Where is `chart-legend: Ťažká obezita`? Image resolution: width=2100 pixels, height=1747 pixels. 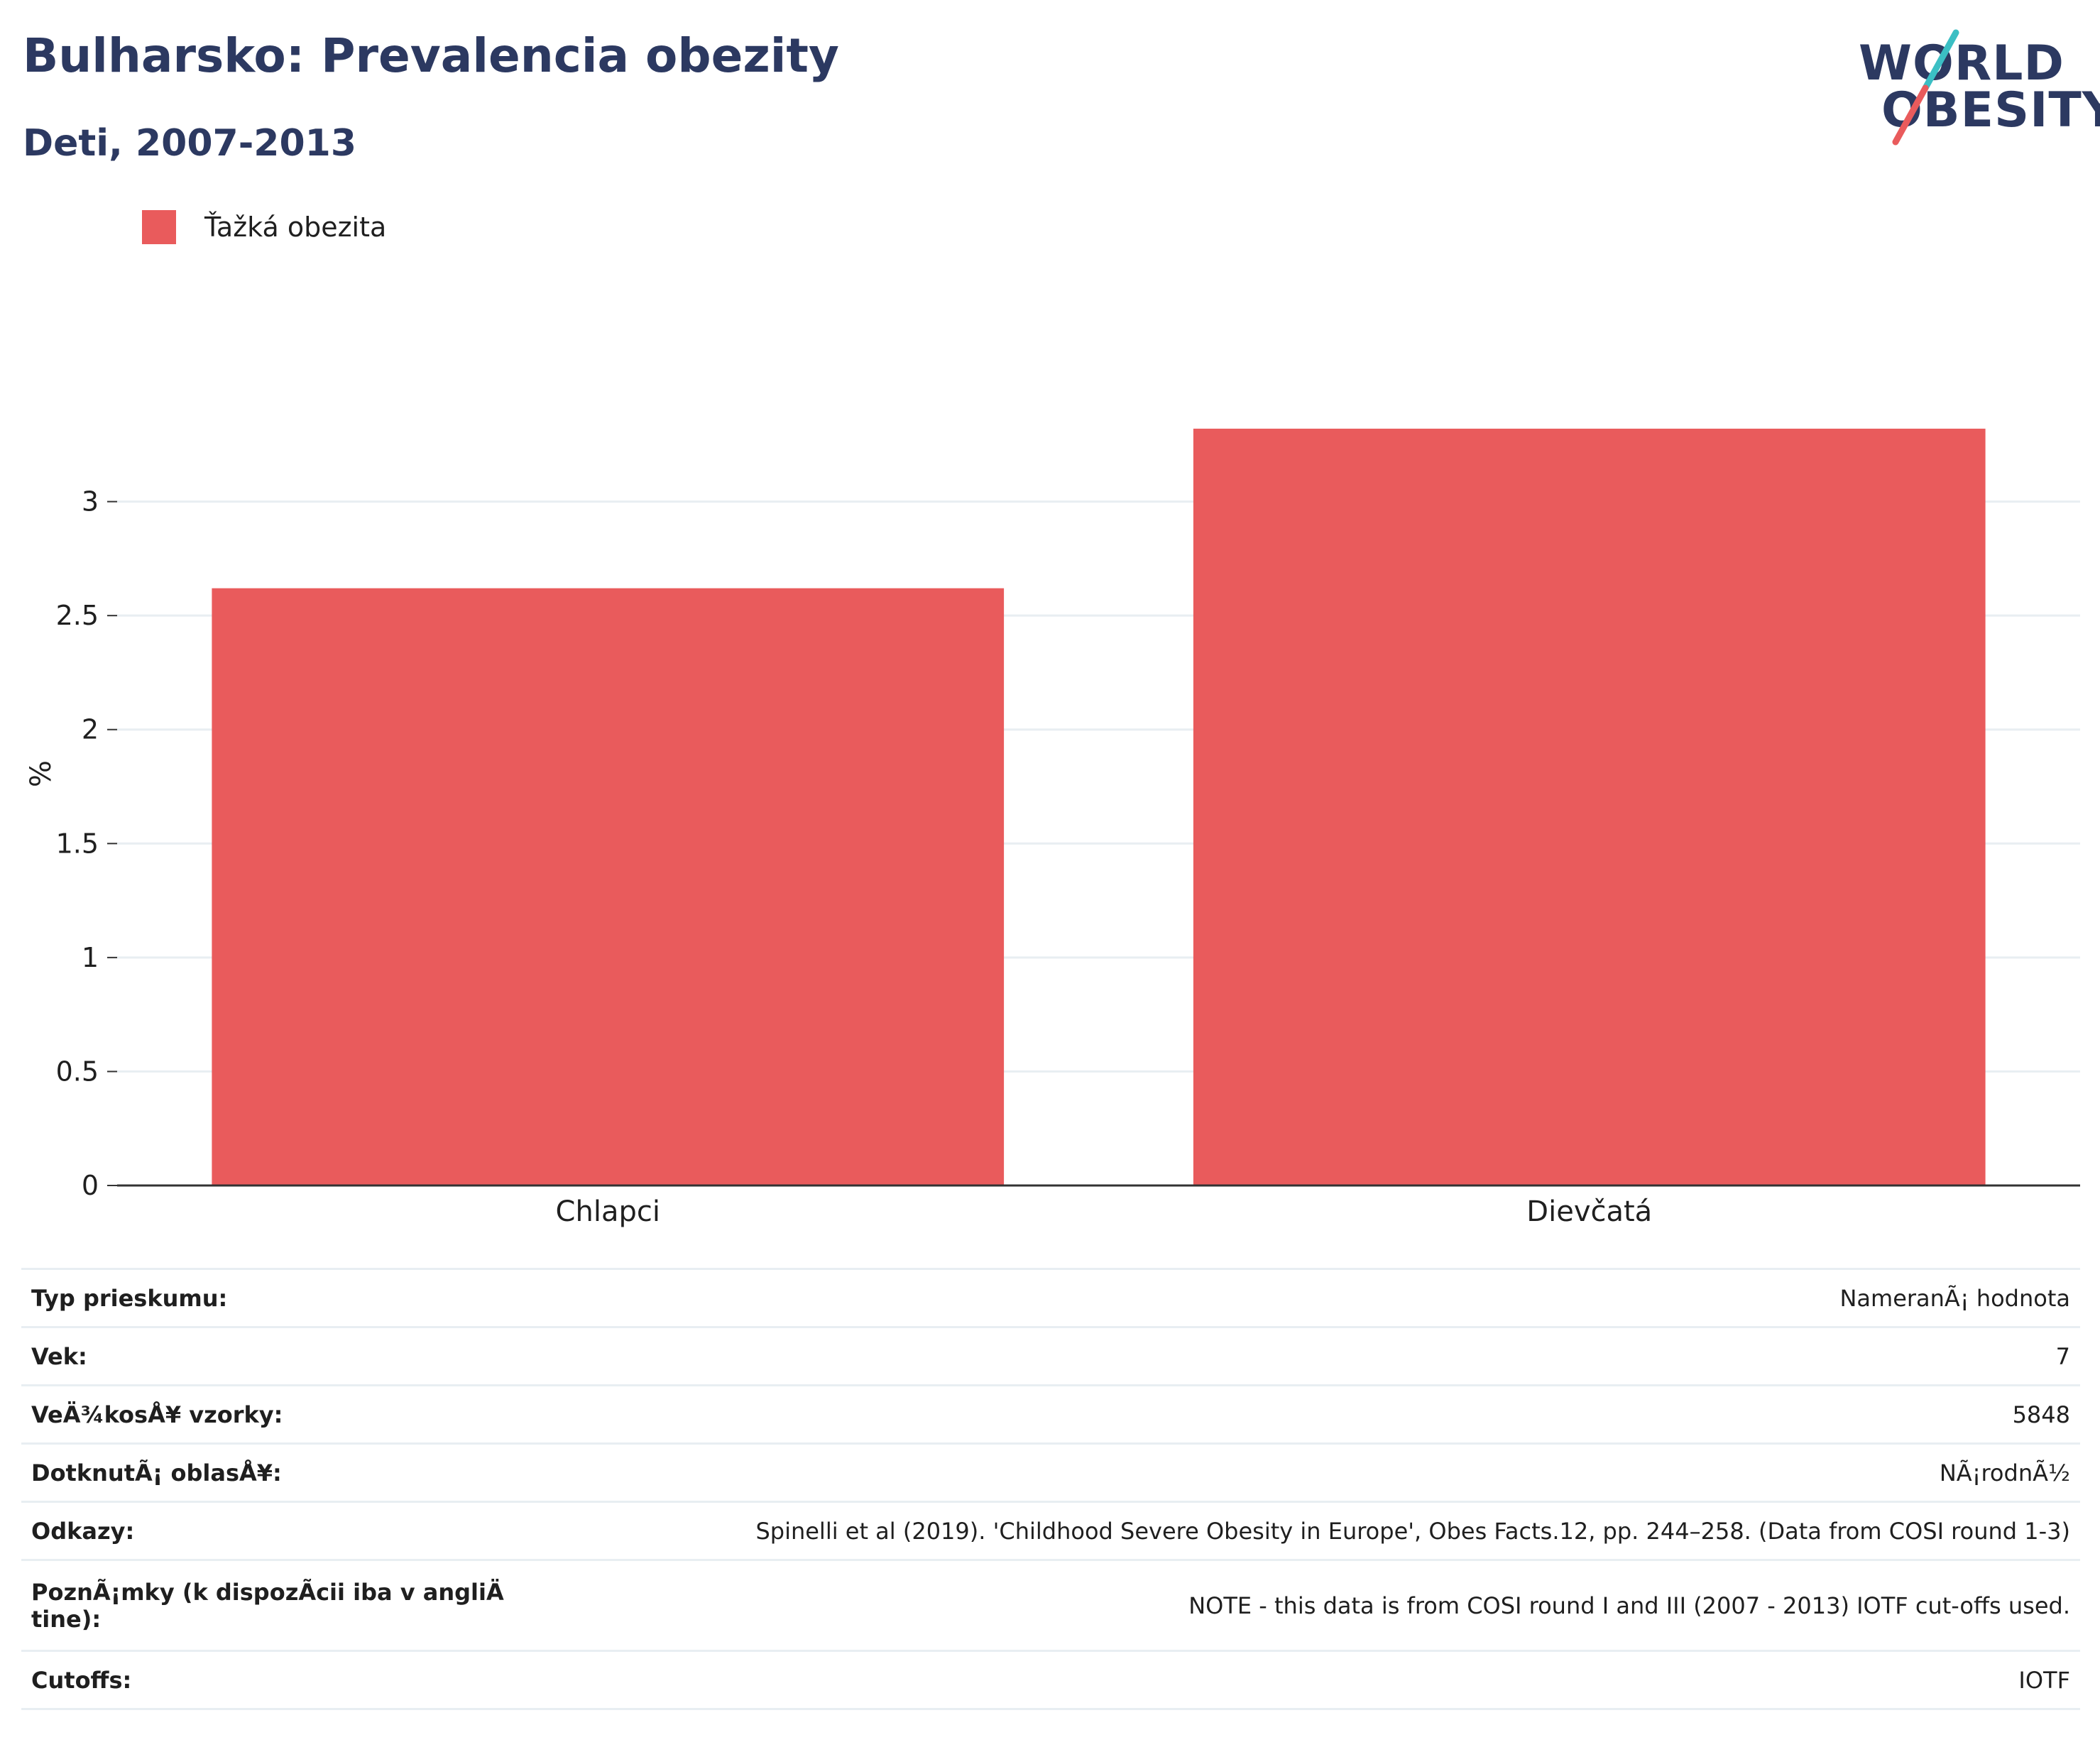 chart-legend: Ťažká obezita is located at coordinates (264, 227).